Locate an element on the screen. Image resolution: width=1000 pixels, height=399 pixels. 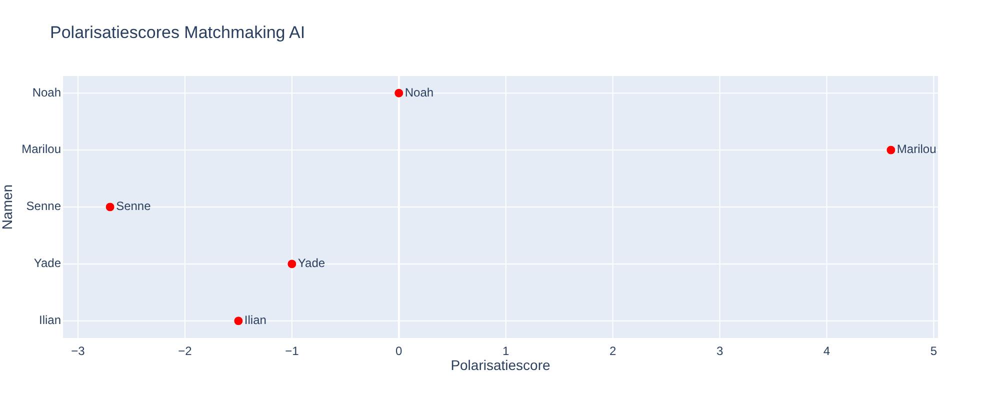
y-tick-label: Yade is located at coordinates (48, 263).